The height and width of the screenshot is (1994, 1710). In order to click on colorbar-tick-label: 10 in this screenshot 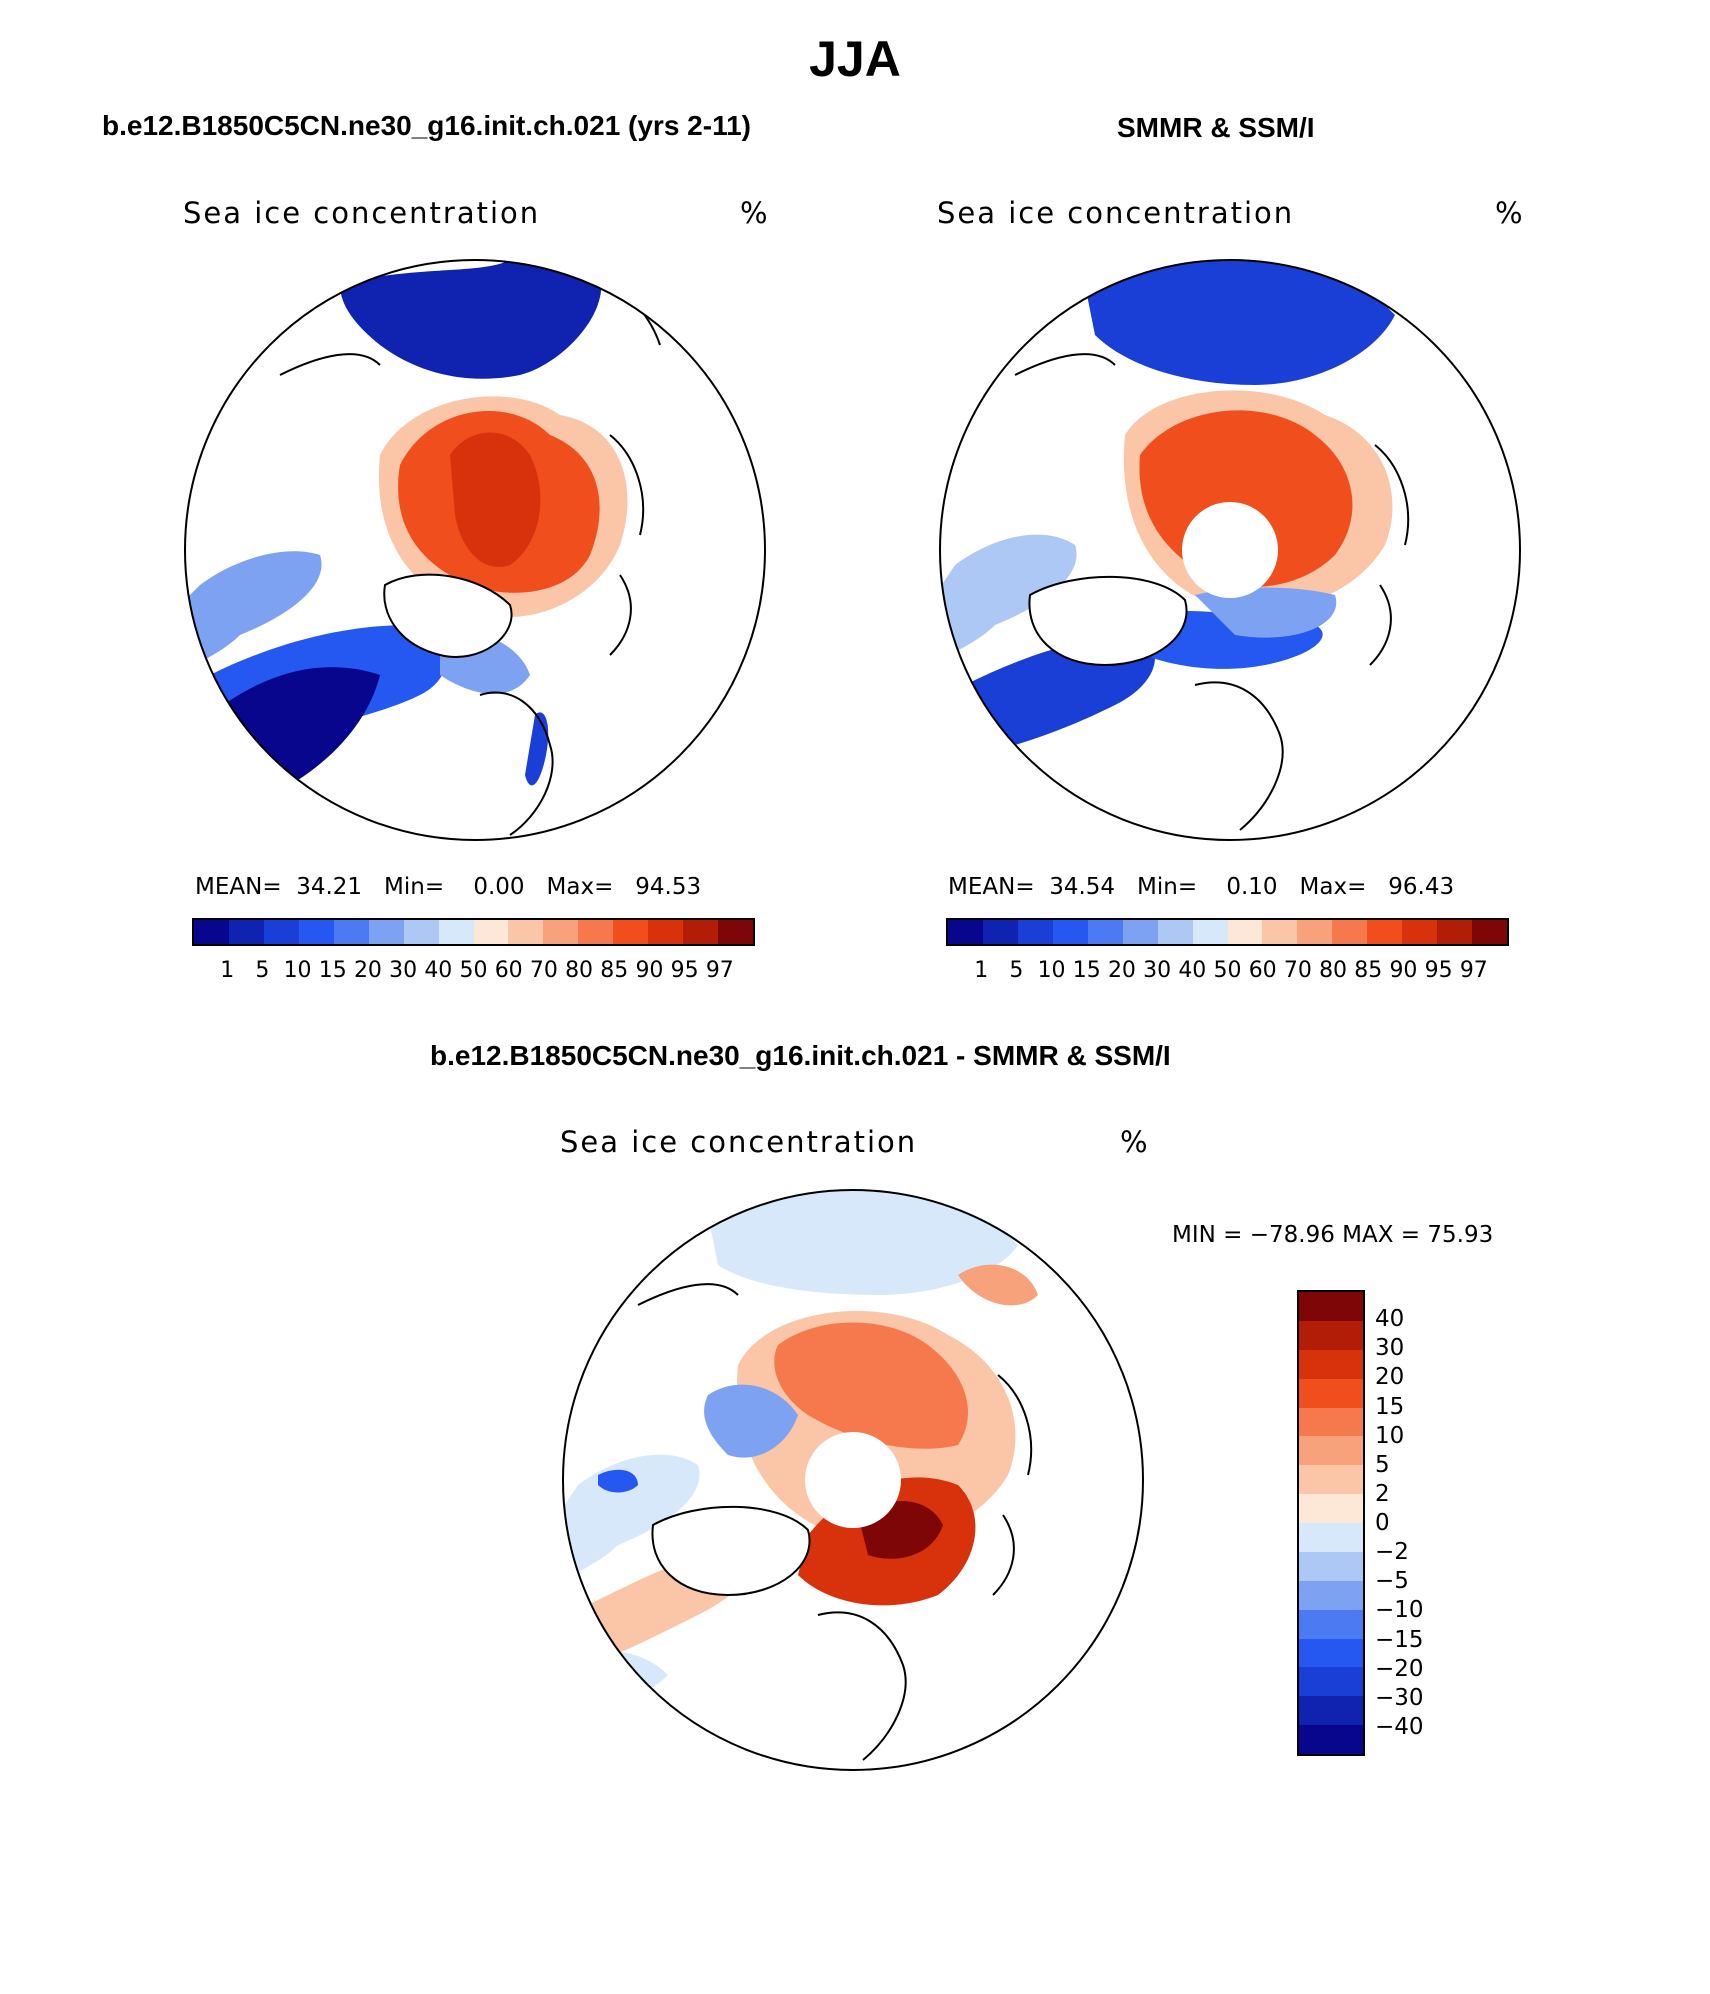, I will do `click(1390, 1435)`.